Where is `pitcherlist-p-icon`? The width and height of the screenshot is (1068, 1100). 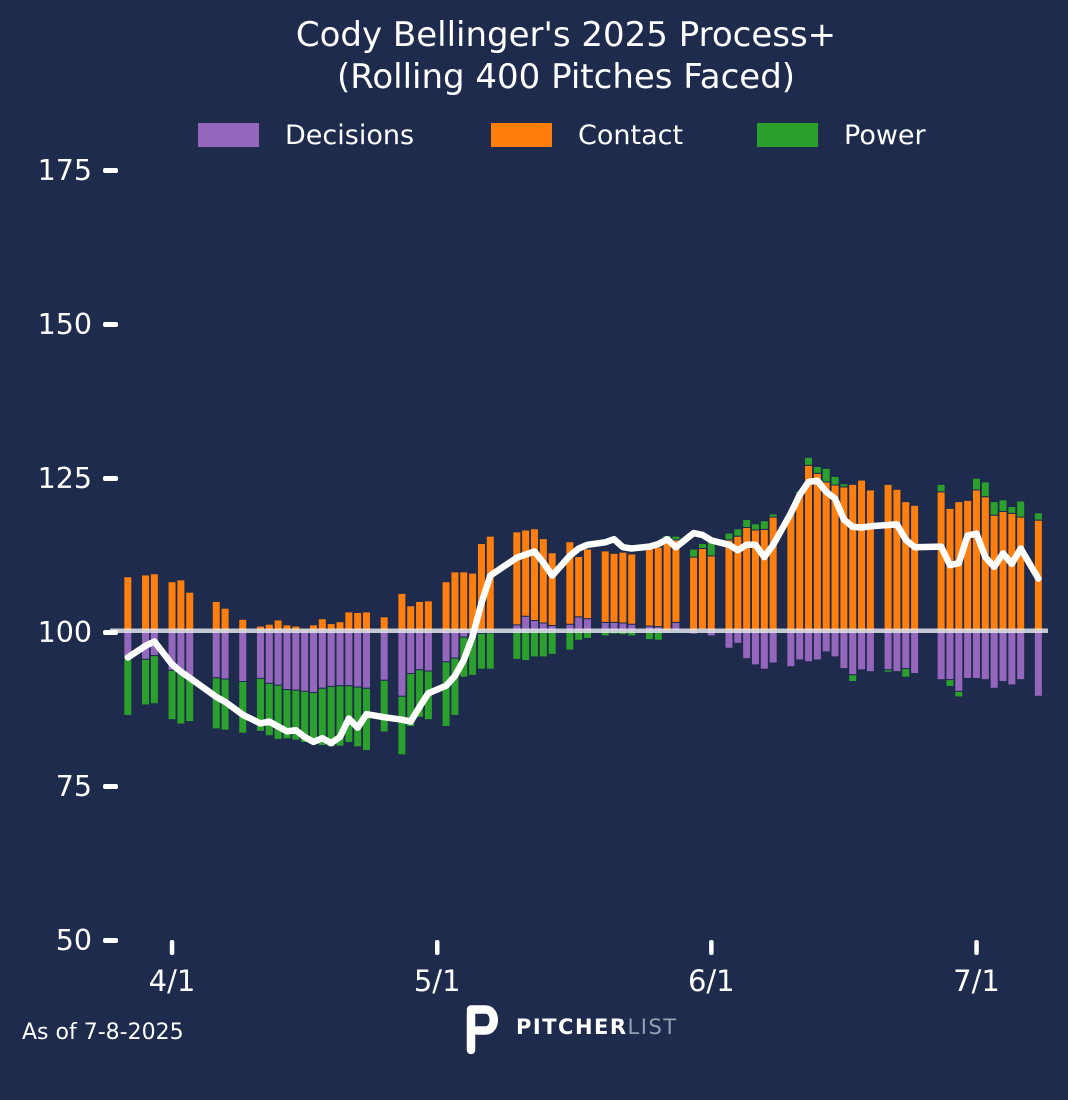 pitcherlist-p-icon is located at coordinates (482, 1029).